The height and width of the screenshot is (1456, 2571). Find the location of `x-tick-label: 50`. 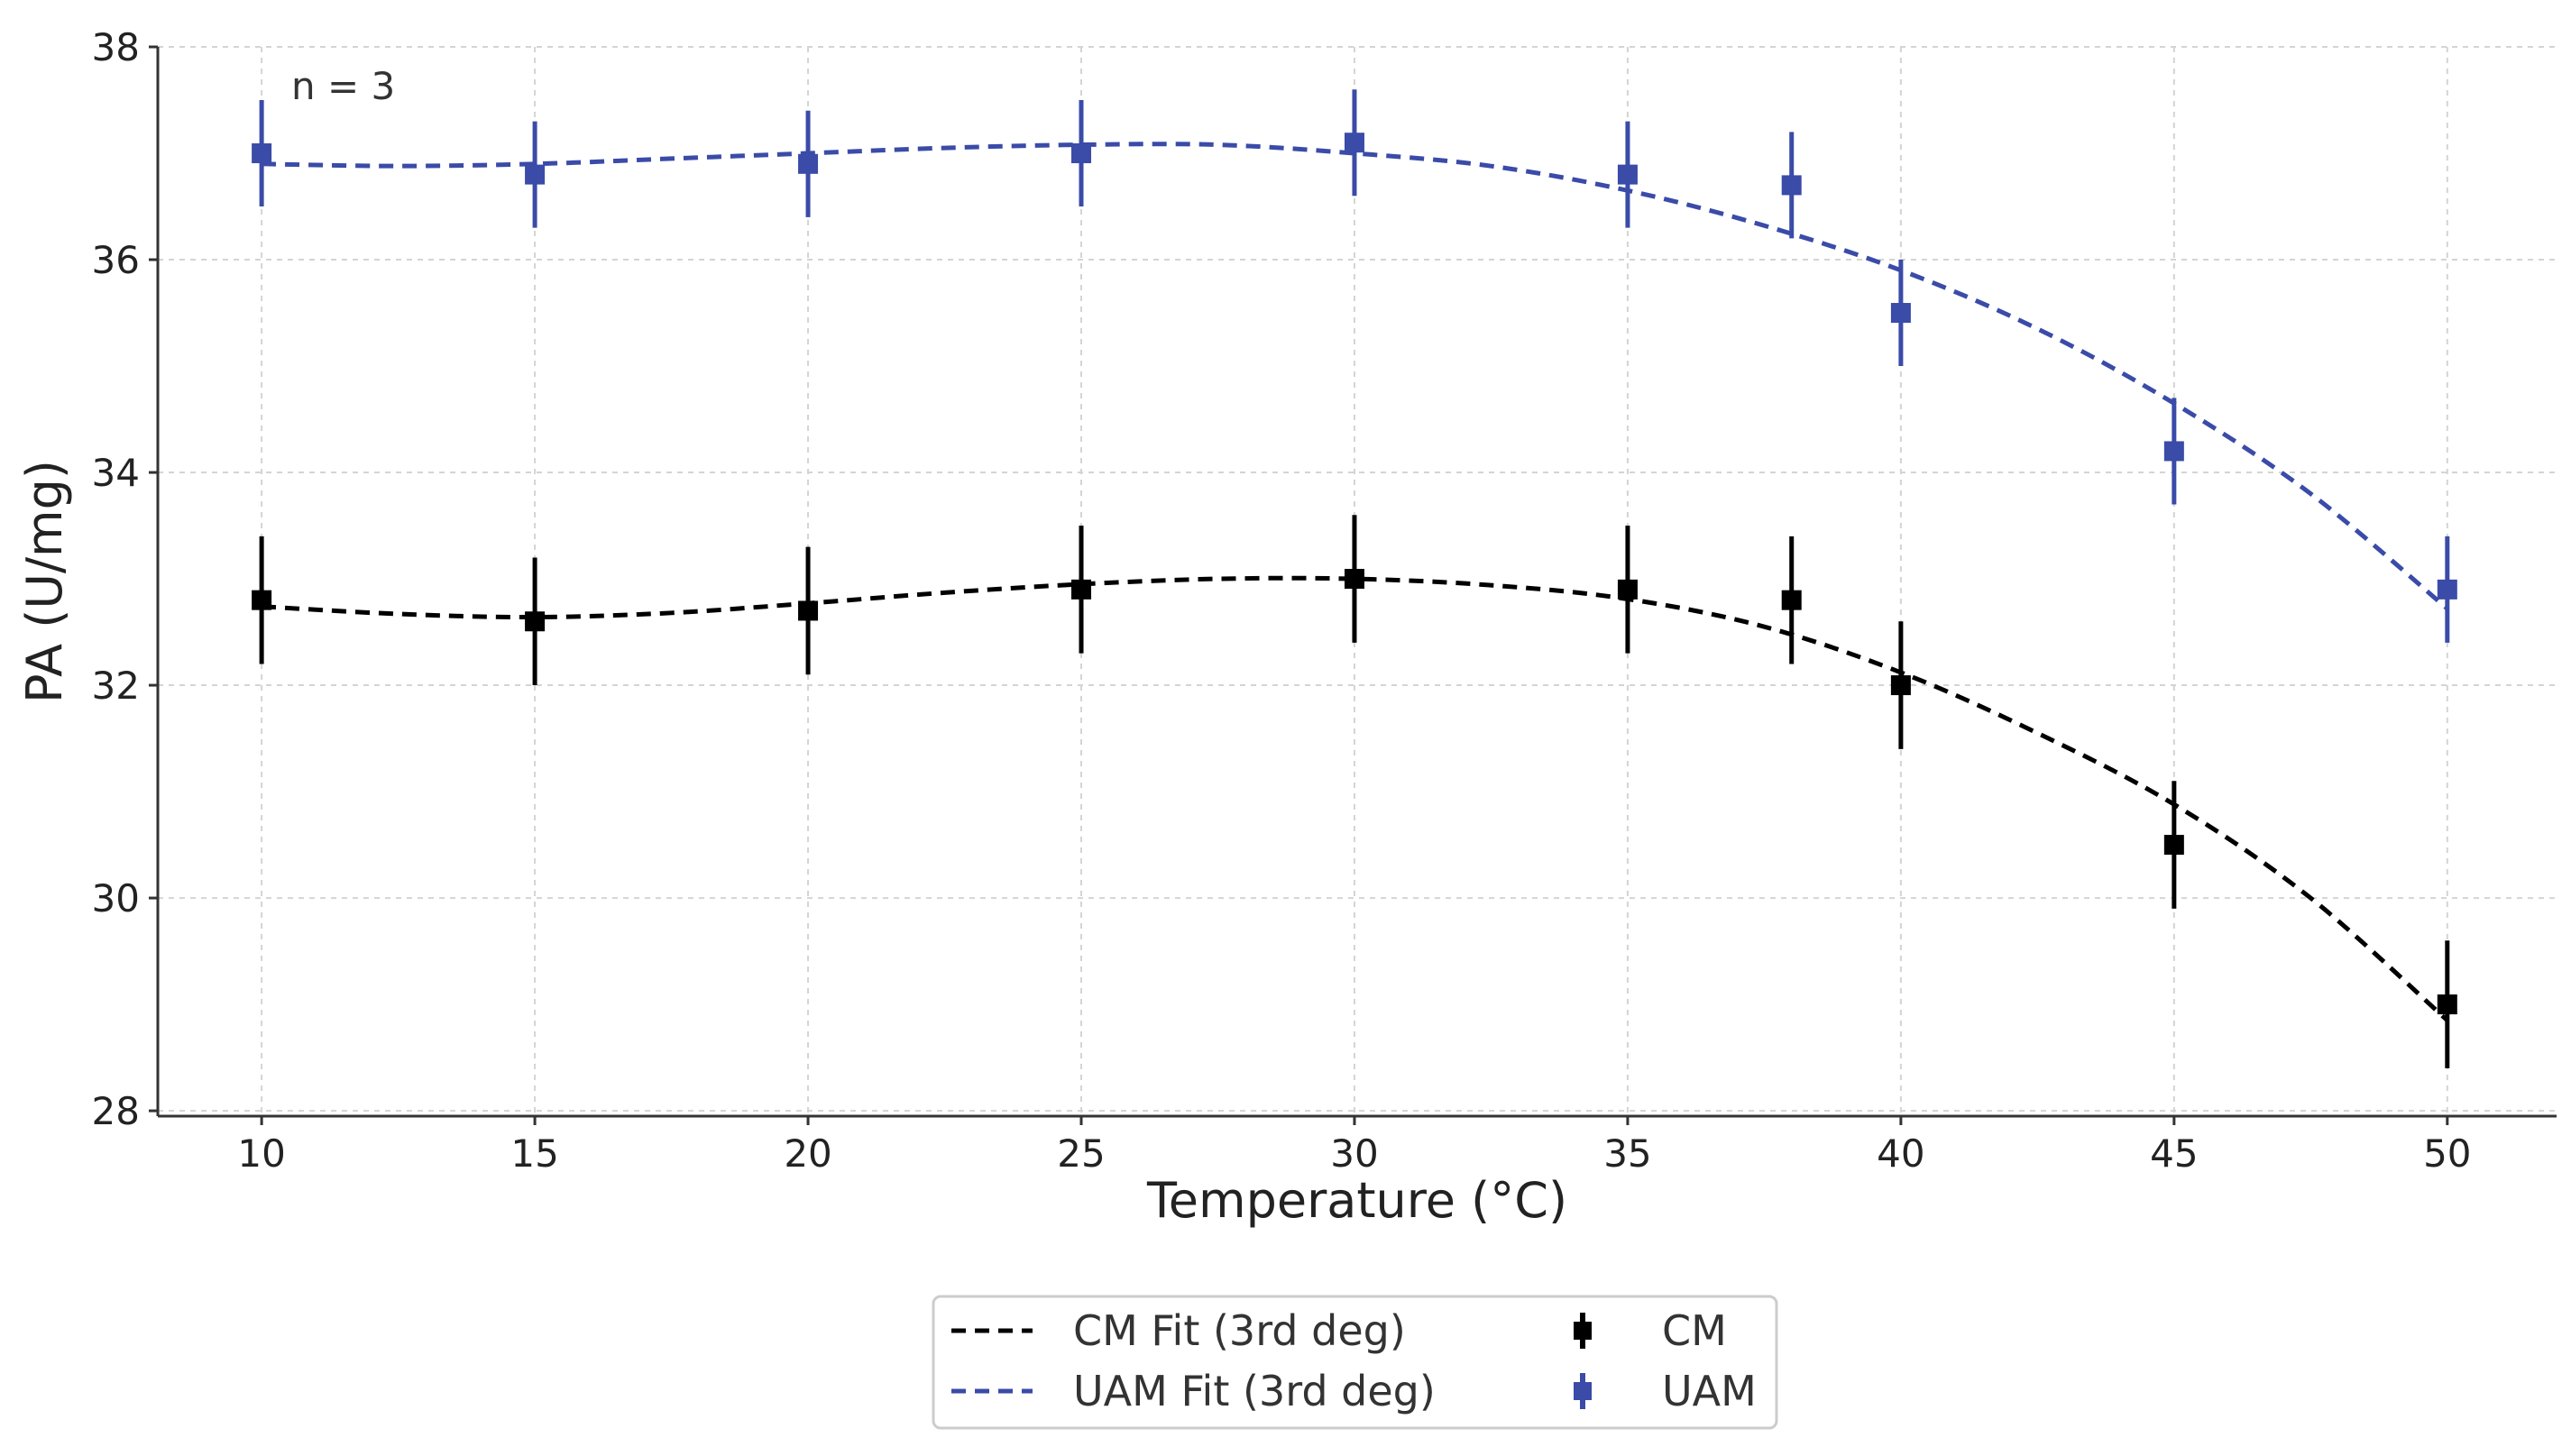

x-tick-label: 50 is located at coordinates (2447, 1153).